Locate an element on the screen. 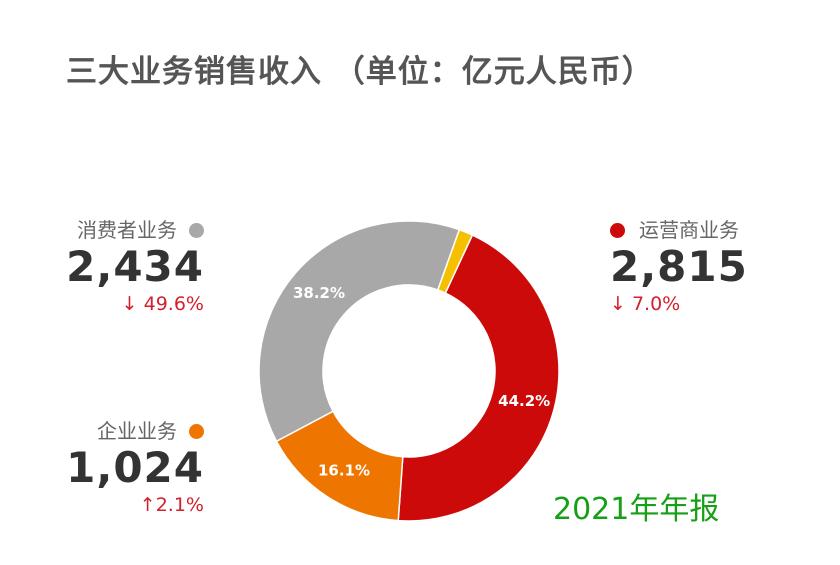 This screenshot has height=565, width=840. segment-consumer-name: 消费者业务 is located at coordinates (127, 230).